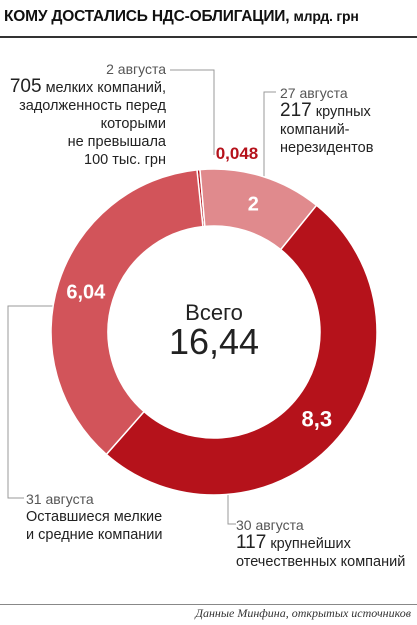 This screenshot has width=417, height=625. Describe the element at coordinates (33, 402) in the screenshot. I see `leader-31-aug` at that location.